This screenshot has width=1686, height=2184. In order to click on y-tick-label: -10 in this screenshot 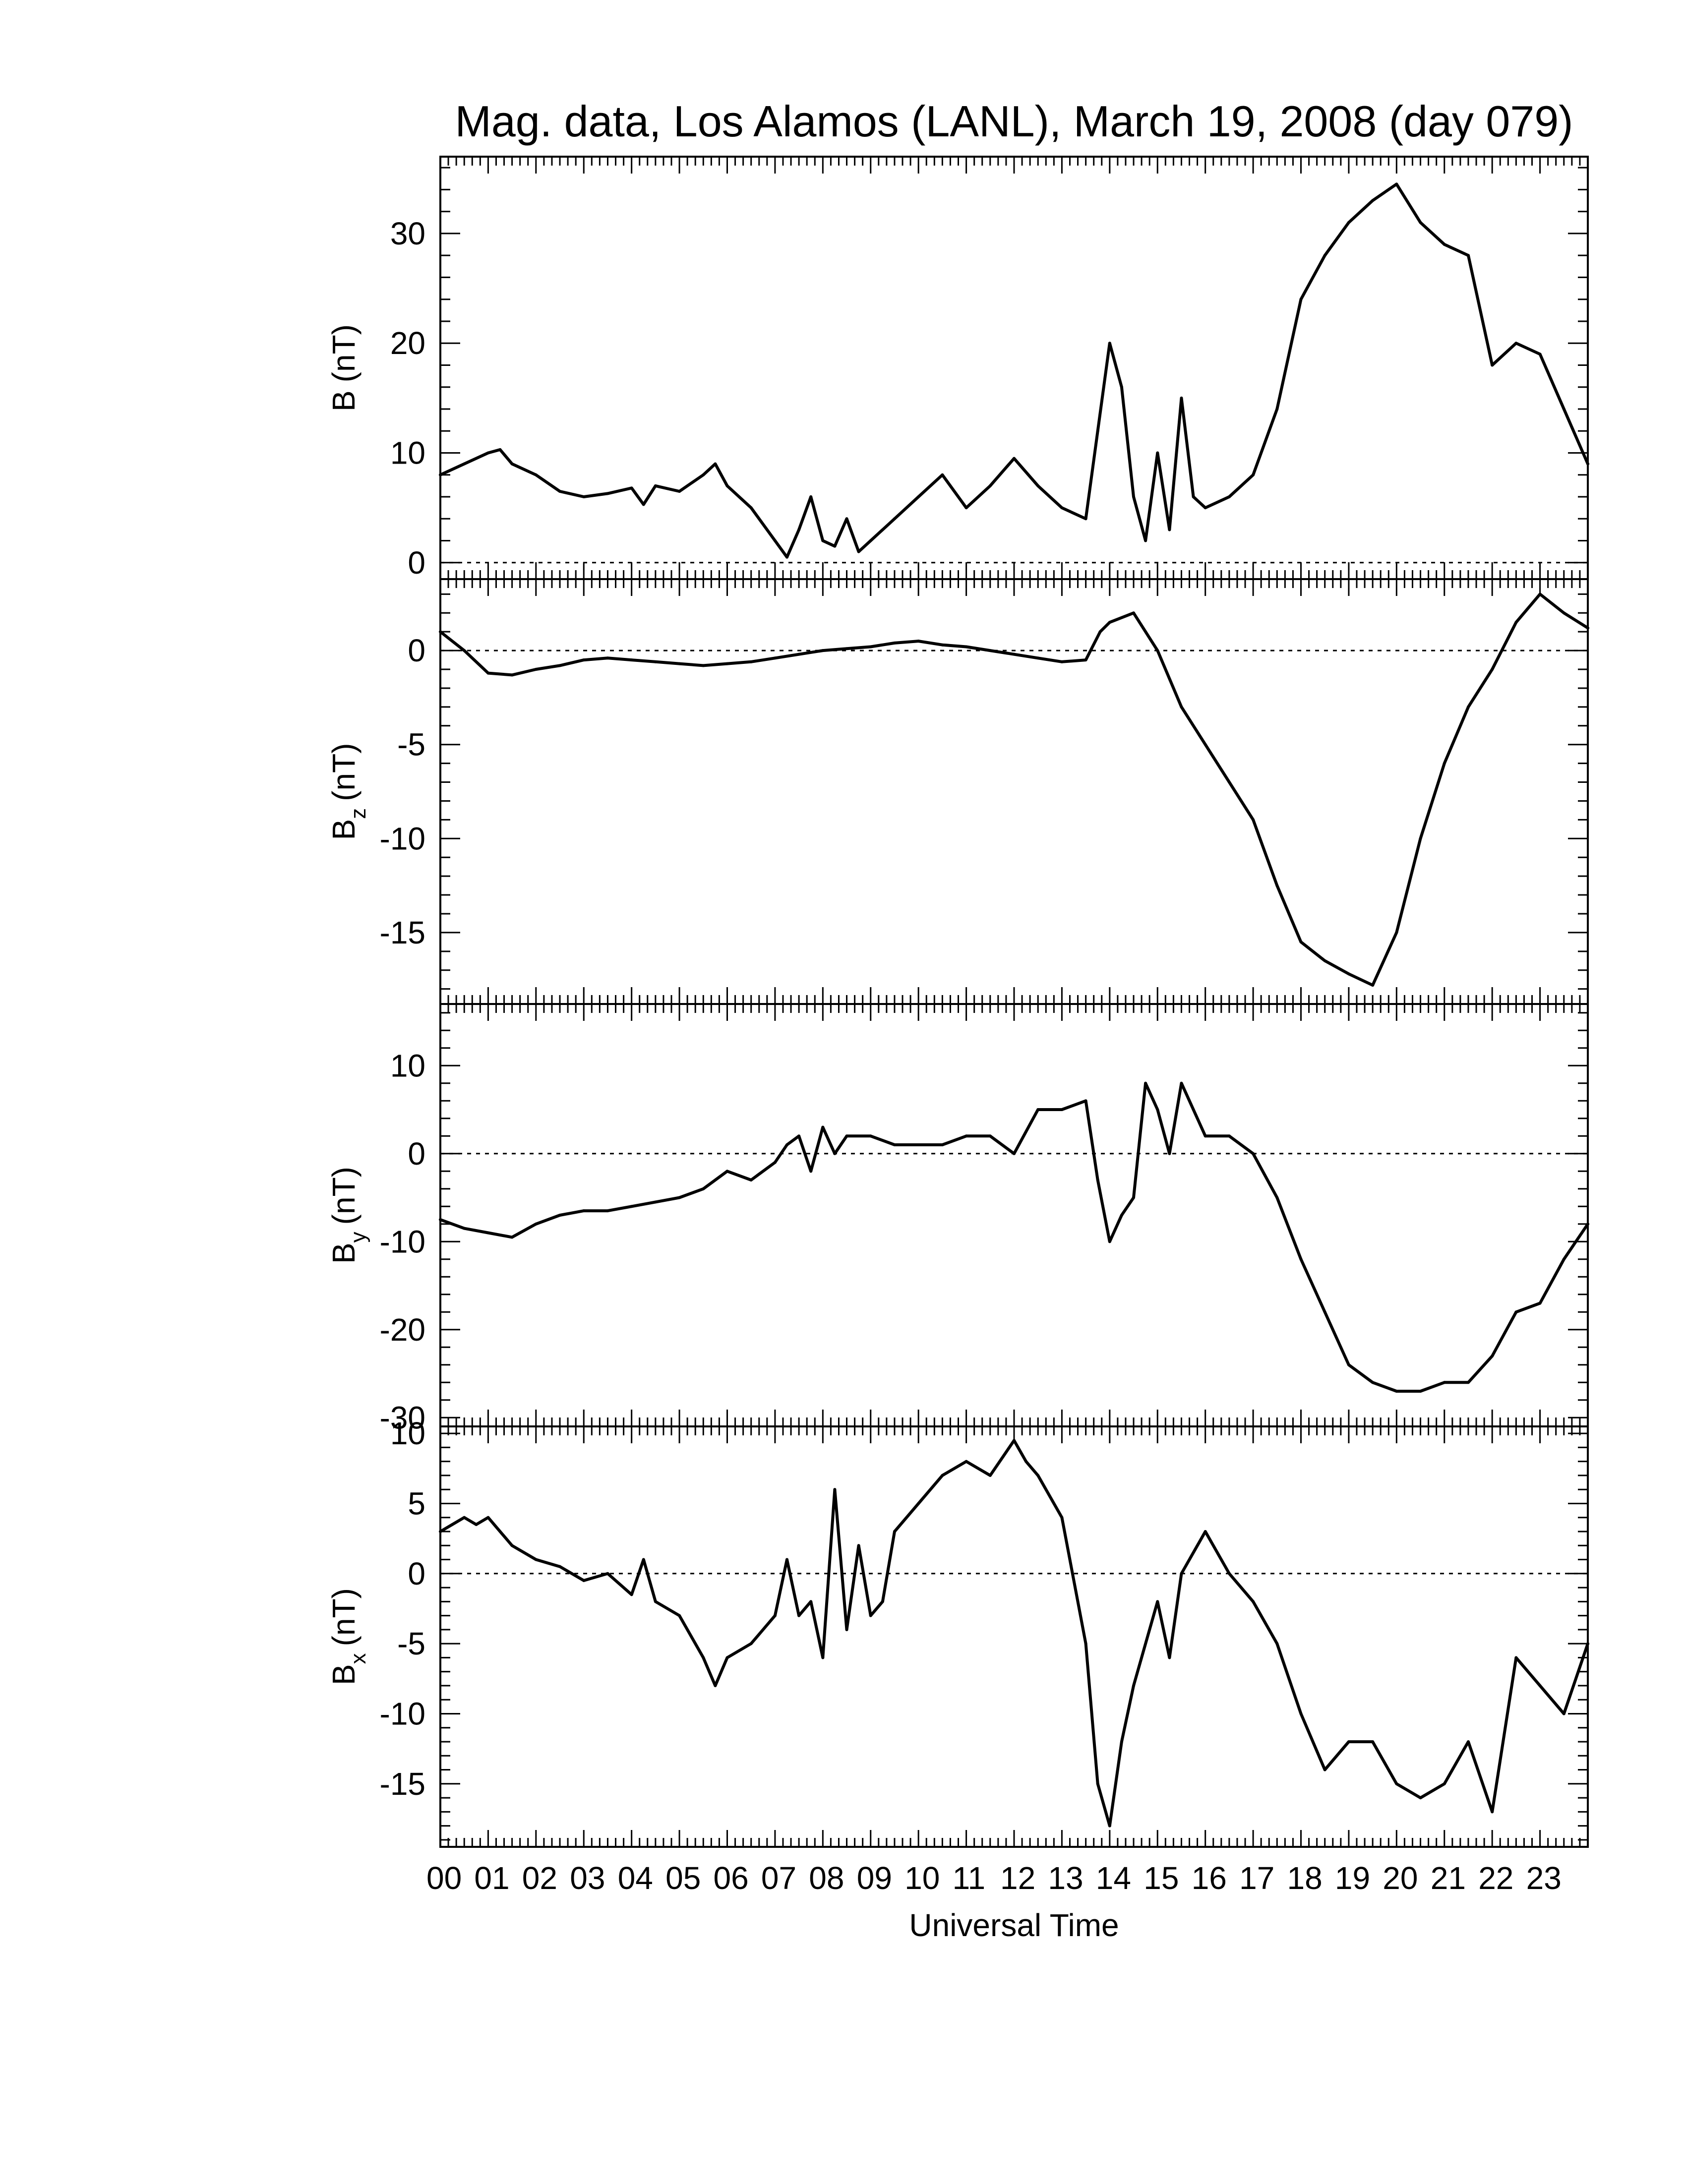, I will do `click(403, 1241)`.